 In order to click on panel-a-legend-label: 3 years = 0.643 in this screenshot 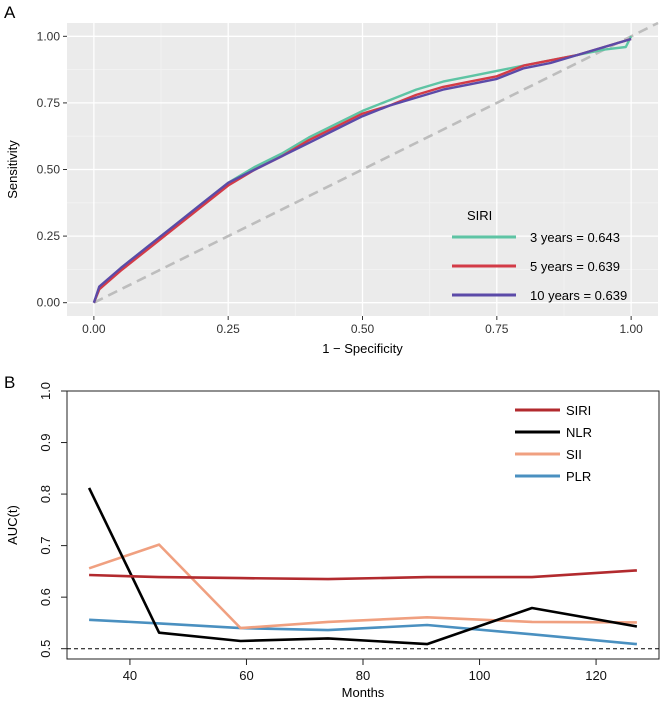, I will do `click(575, 237)`.